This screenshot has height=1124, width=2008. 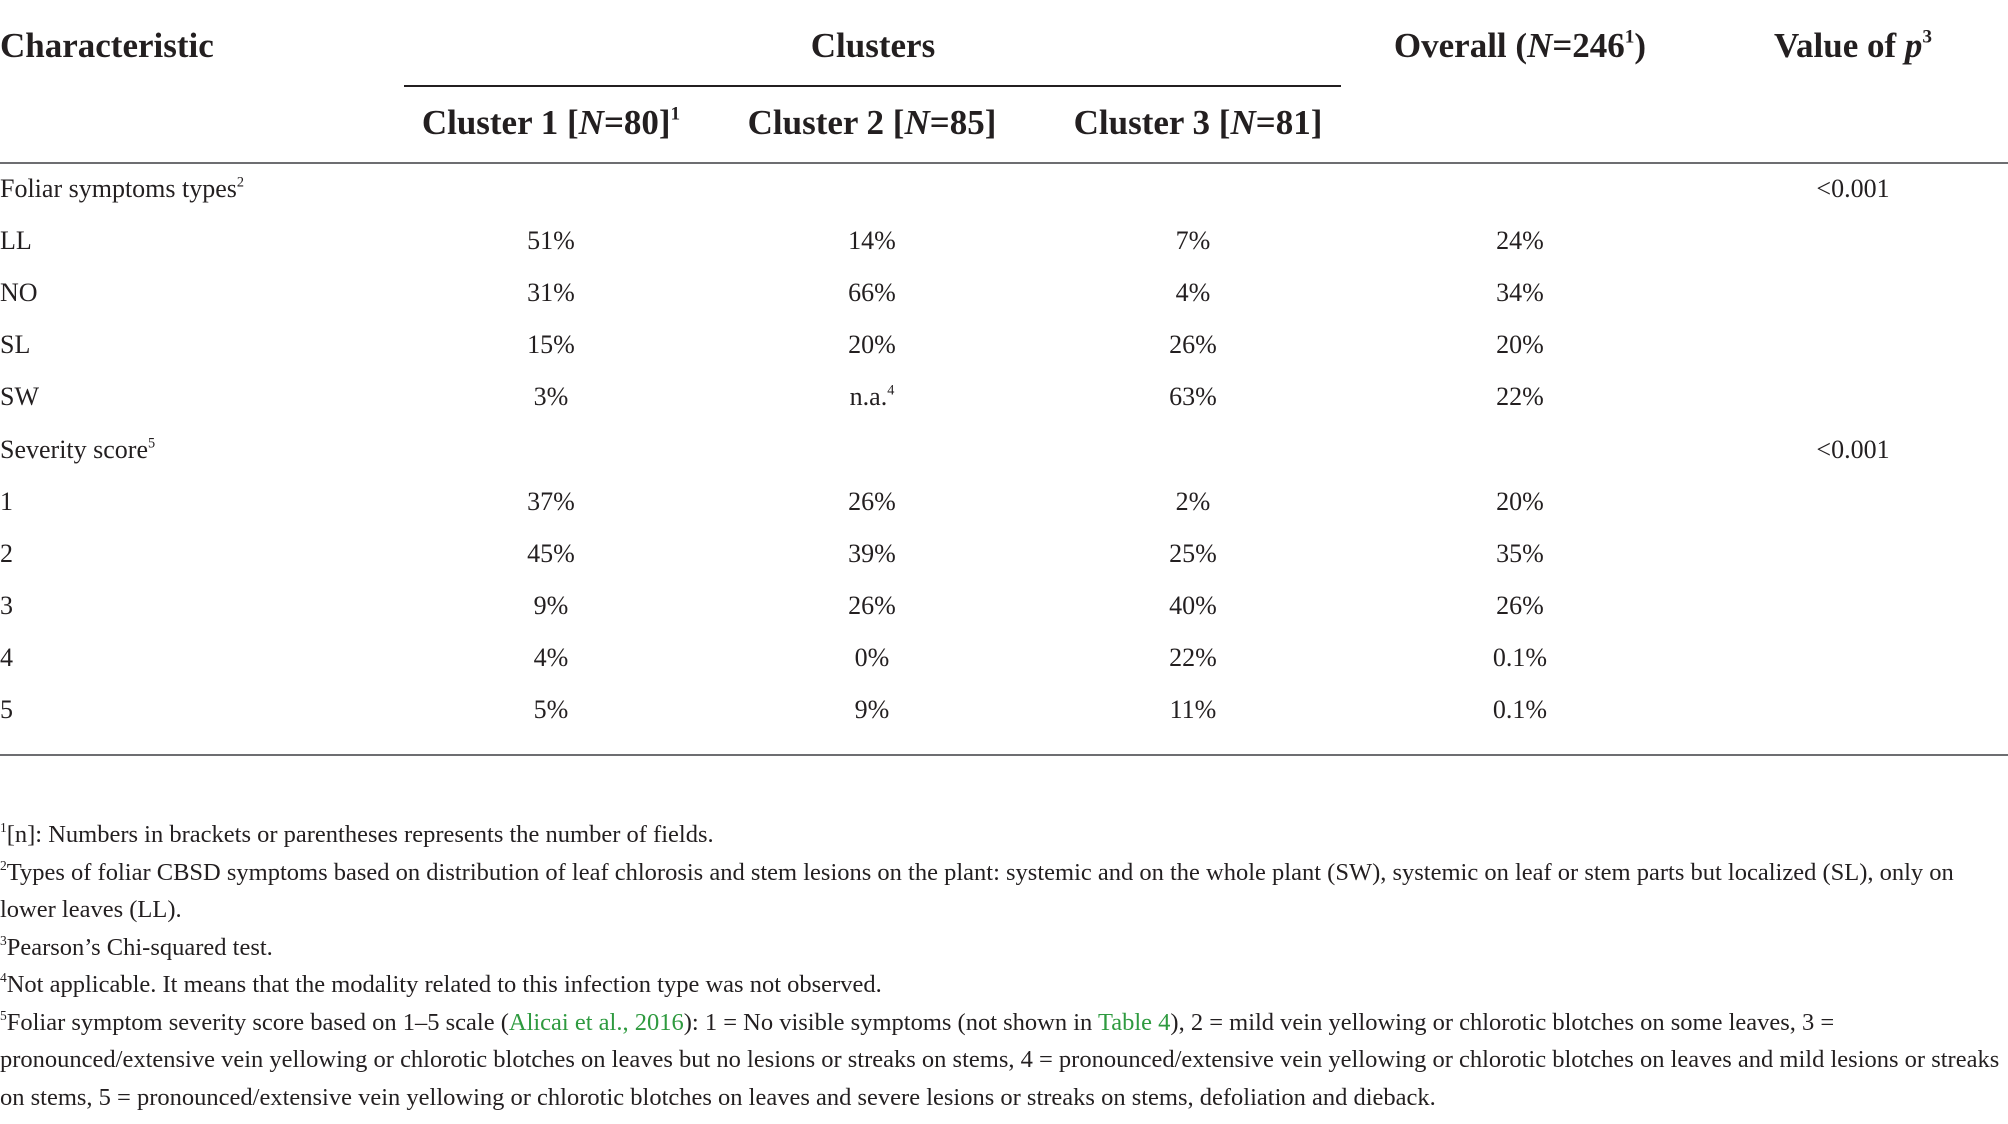 I want to click on cell-c3: 2%, so click(x=1193, y=501).